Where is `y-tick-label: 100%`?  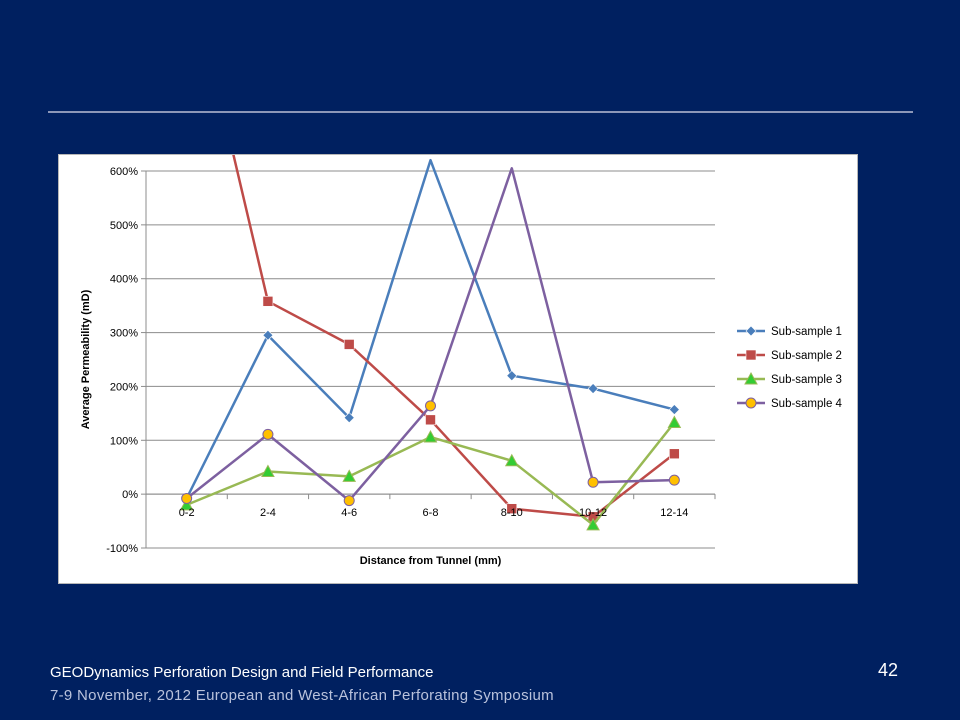
y-tick-label: 100% is located at coordinates (124, 441).